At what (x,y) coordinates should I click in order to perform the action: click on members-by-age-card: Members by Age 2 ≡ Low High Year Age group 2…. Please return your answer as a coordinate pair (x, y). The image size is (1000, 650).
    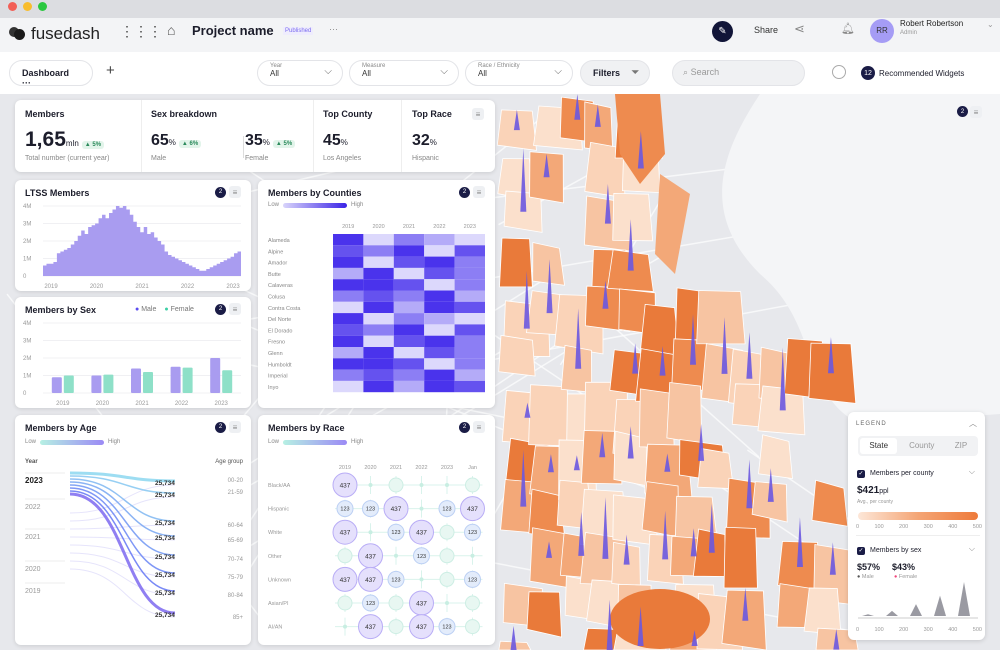
    Looking at the image, I should click on (133, 530).